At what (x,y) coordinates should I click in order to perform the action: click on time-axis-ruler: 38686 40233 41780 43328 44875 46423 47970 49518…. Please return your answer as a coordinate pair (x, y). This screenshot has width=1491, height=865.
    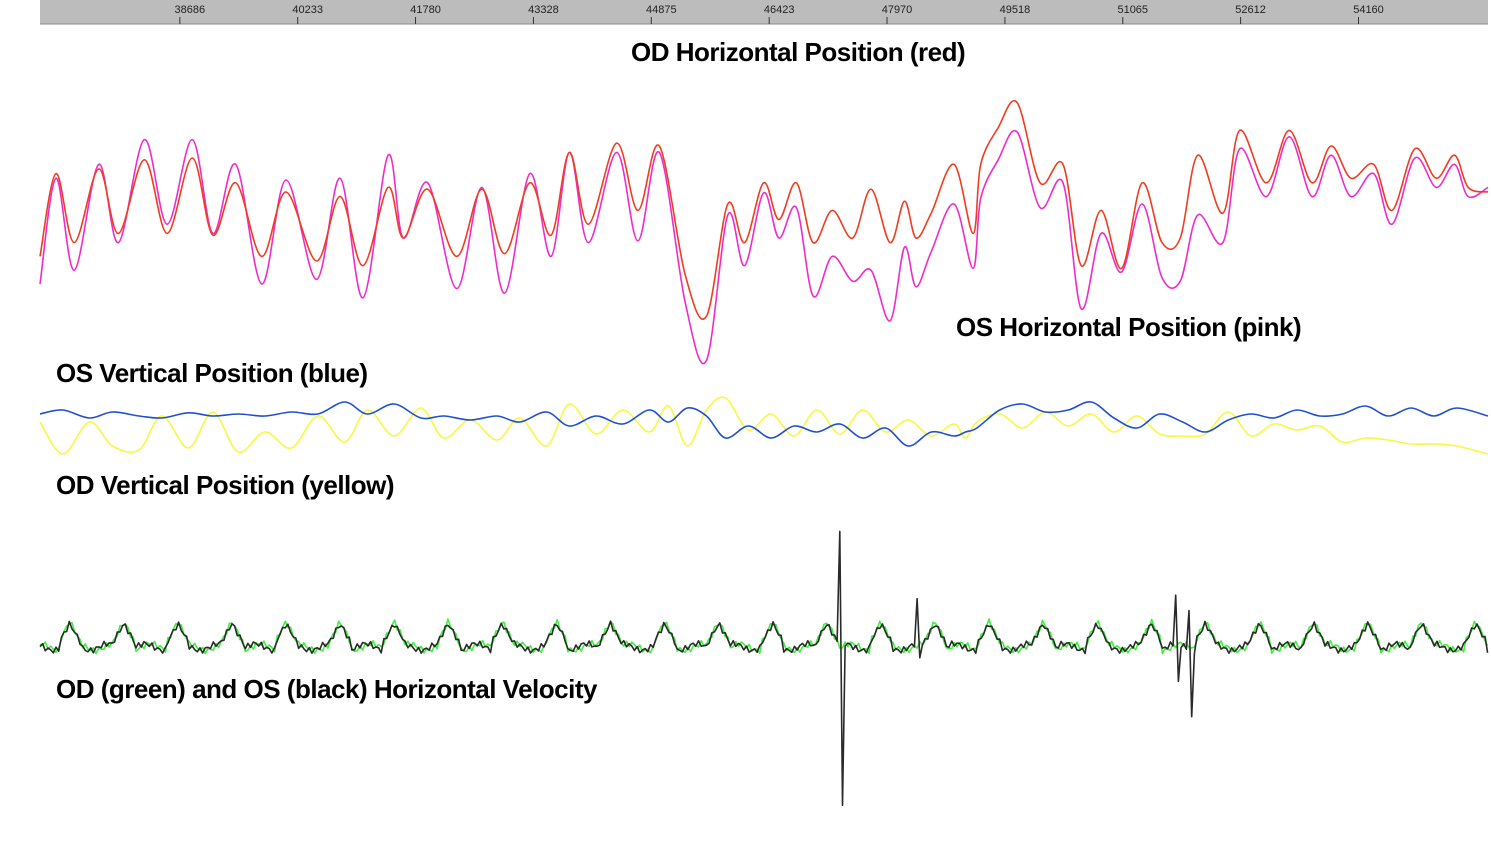
    Looking at the image, I should click on (764, 12).